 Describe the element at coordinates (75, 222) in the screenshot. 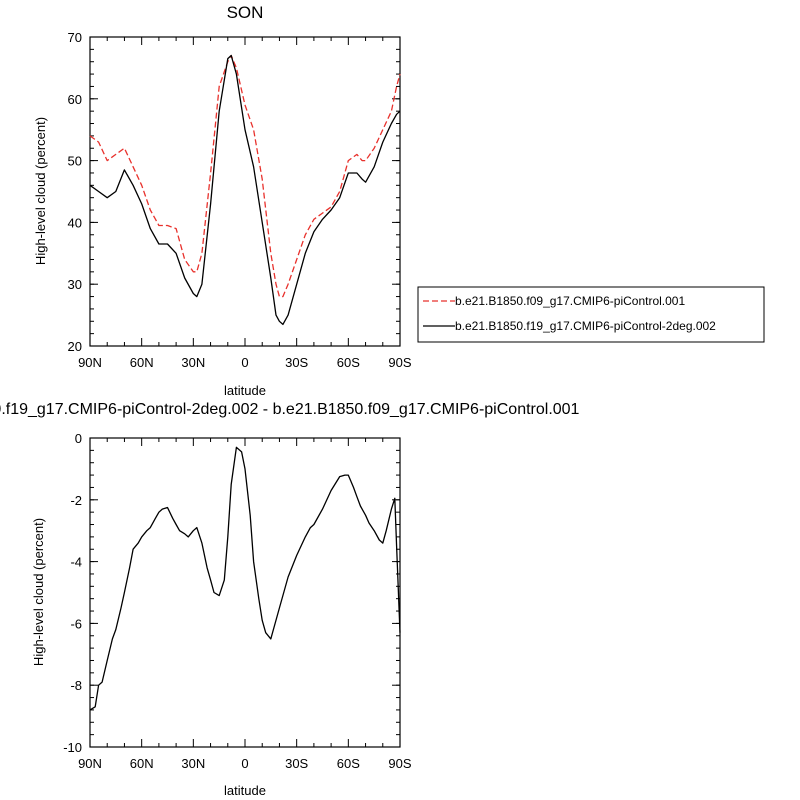

I see `top-y-tick-label: 40` at that location.